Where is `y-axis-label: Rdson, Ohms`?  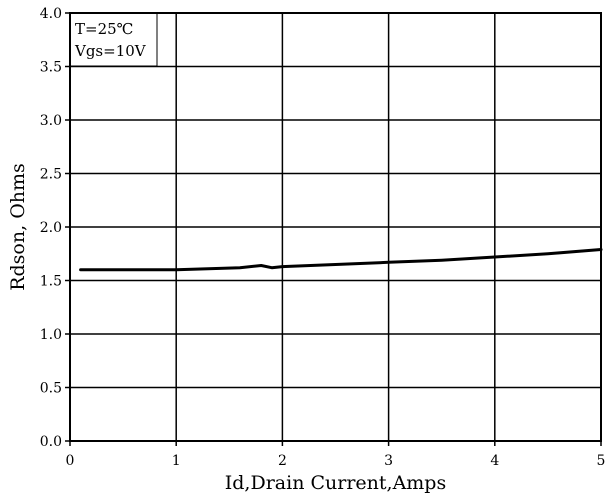
y-axis-label: Rdson, Ohms is located at coordinates (18, 227).